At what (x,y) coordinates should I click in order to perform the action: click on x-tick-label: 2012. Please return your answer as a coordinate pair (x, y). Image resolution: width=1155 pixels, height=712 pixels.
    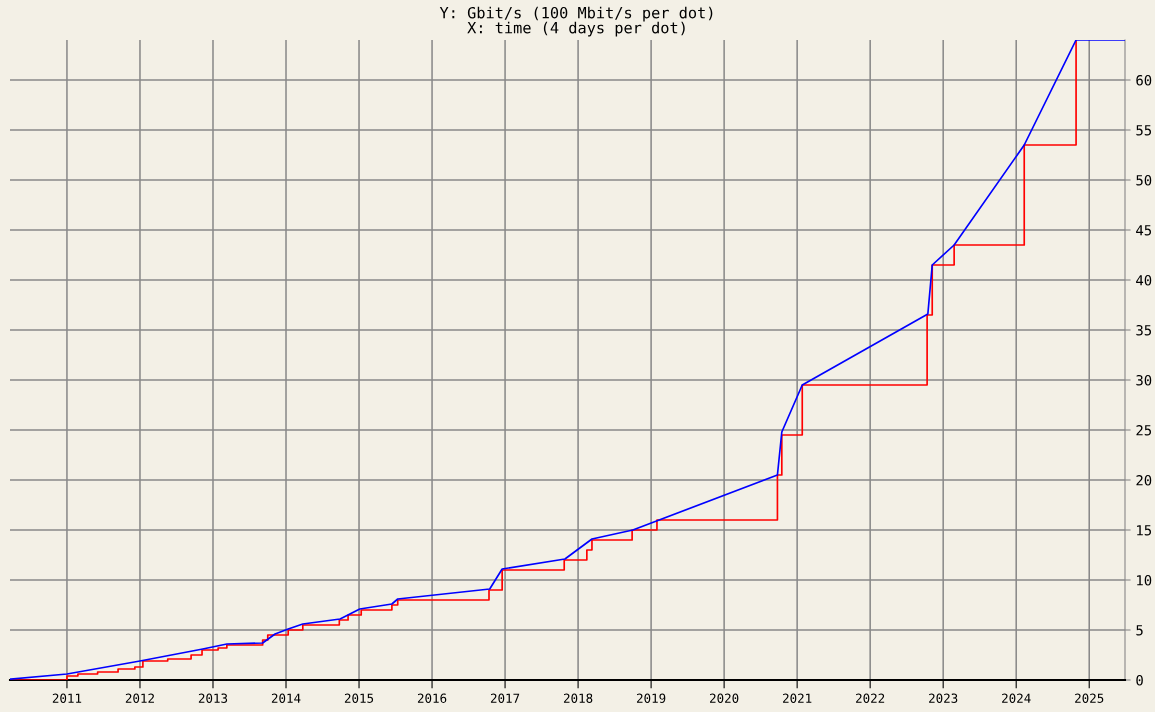
    Looking at the image, I should click on (139, 698).